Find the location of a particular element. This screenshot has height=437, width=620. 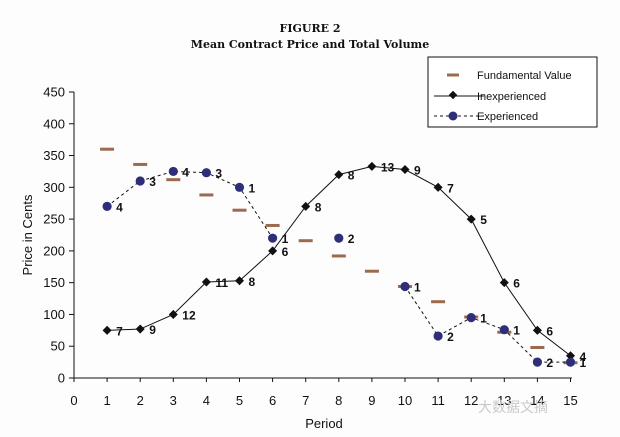

y-axis-label: Price in Cents is located at coordinates (27, 234).